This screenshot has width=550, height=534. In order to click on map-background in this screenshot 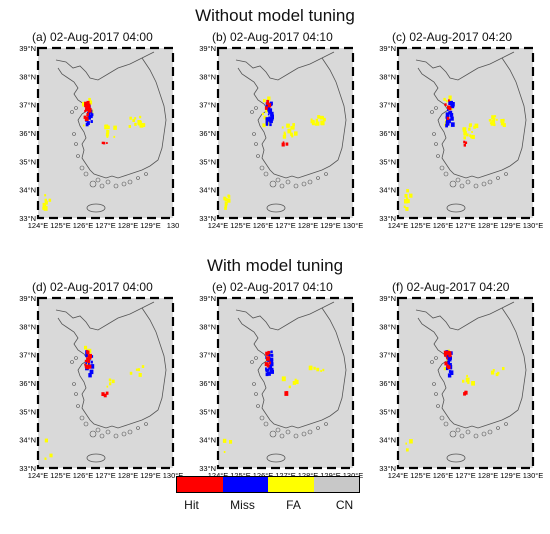, I will do `click(465, 383)`.